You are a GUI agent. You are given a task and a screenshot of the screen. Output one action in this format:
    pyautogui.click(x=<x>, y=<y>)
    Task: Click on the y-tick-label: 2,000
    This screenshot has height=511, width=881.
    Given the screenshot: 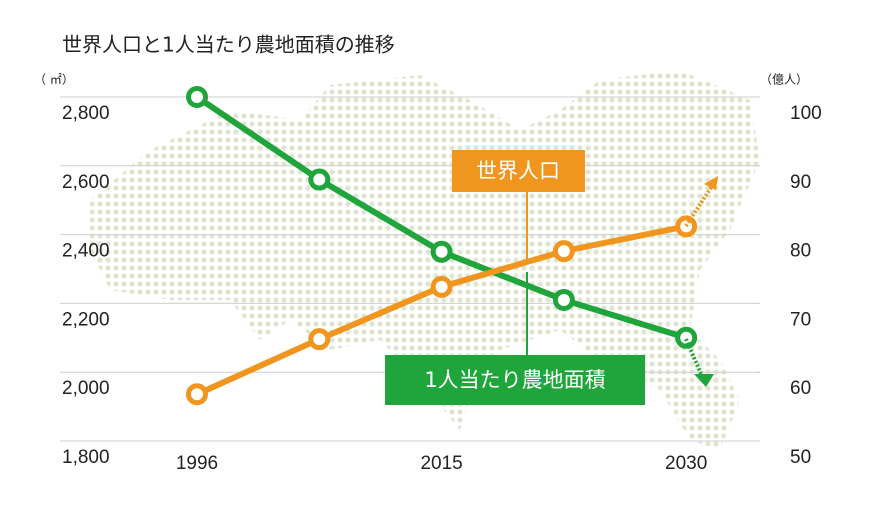 What is the action you would take?
    pyautogui.click(x=86, y=388)
    